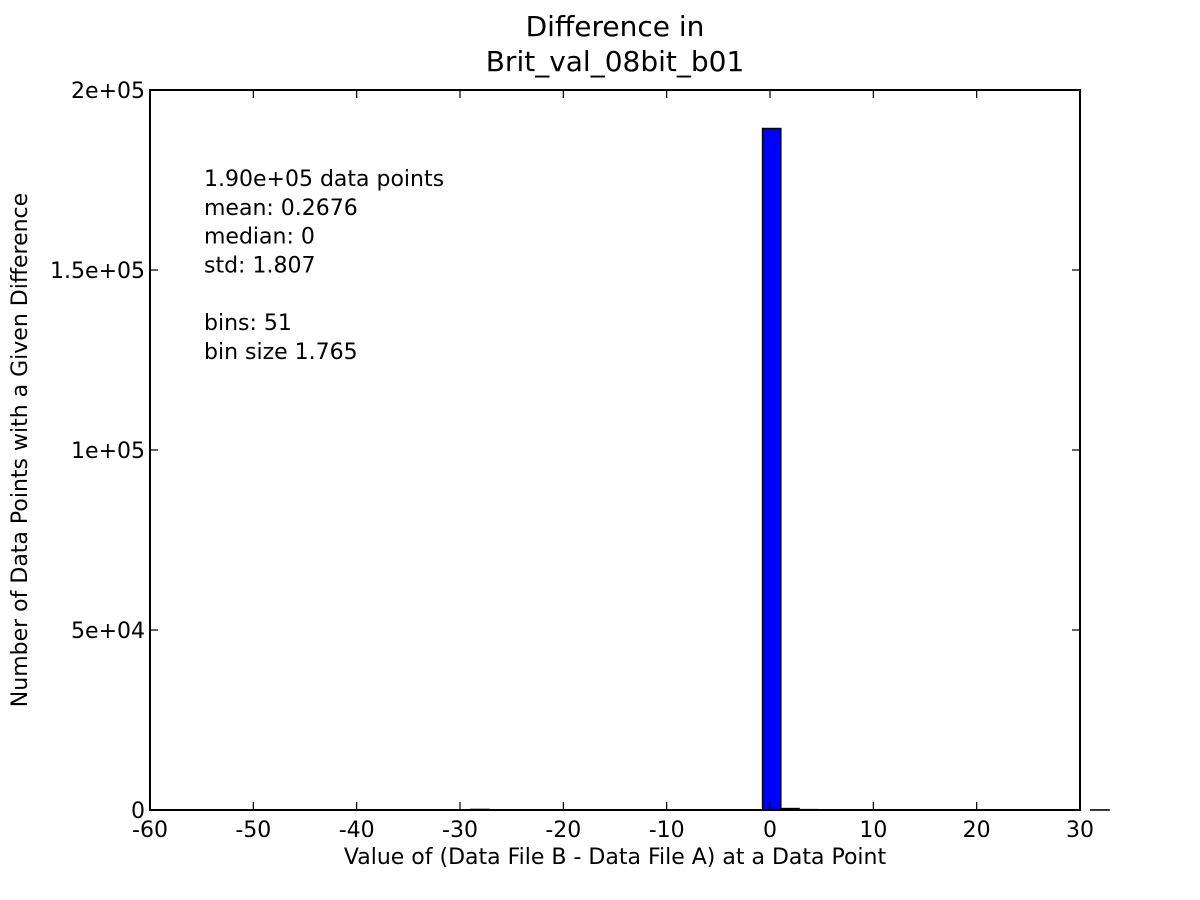  Describe the element at coordinates (108, 451) in the screenshot. I see `y-tick-label: 1e+05` at that location.